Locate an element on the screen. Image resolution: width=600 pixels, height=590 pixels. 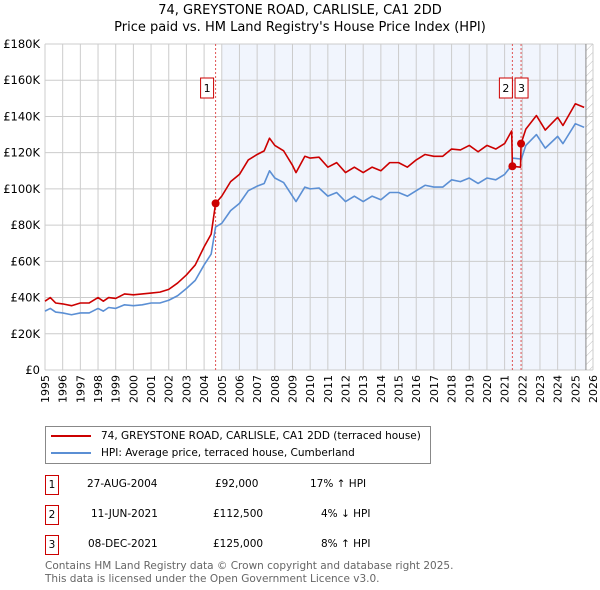
x-tick-label: 2025 is located at coordinates (575, 389).